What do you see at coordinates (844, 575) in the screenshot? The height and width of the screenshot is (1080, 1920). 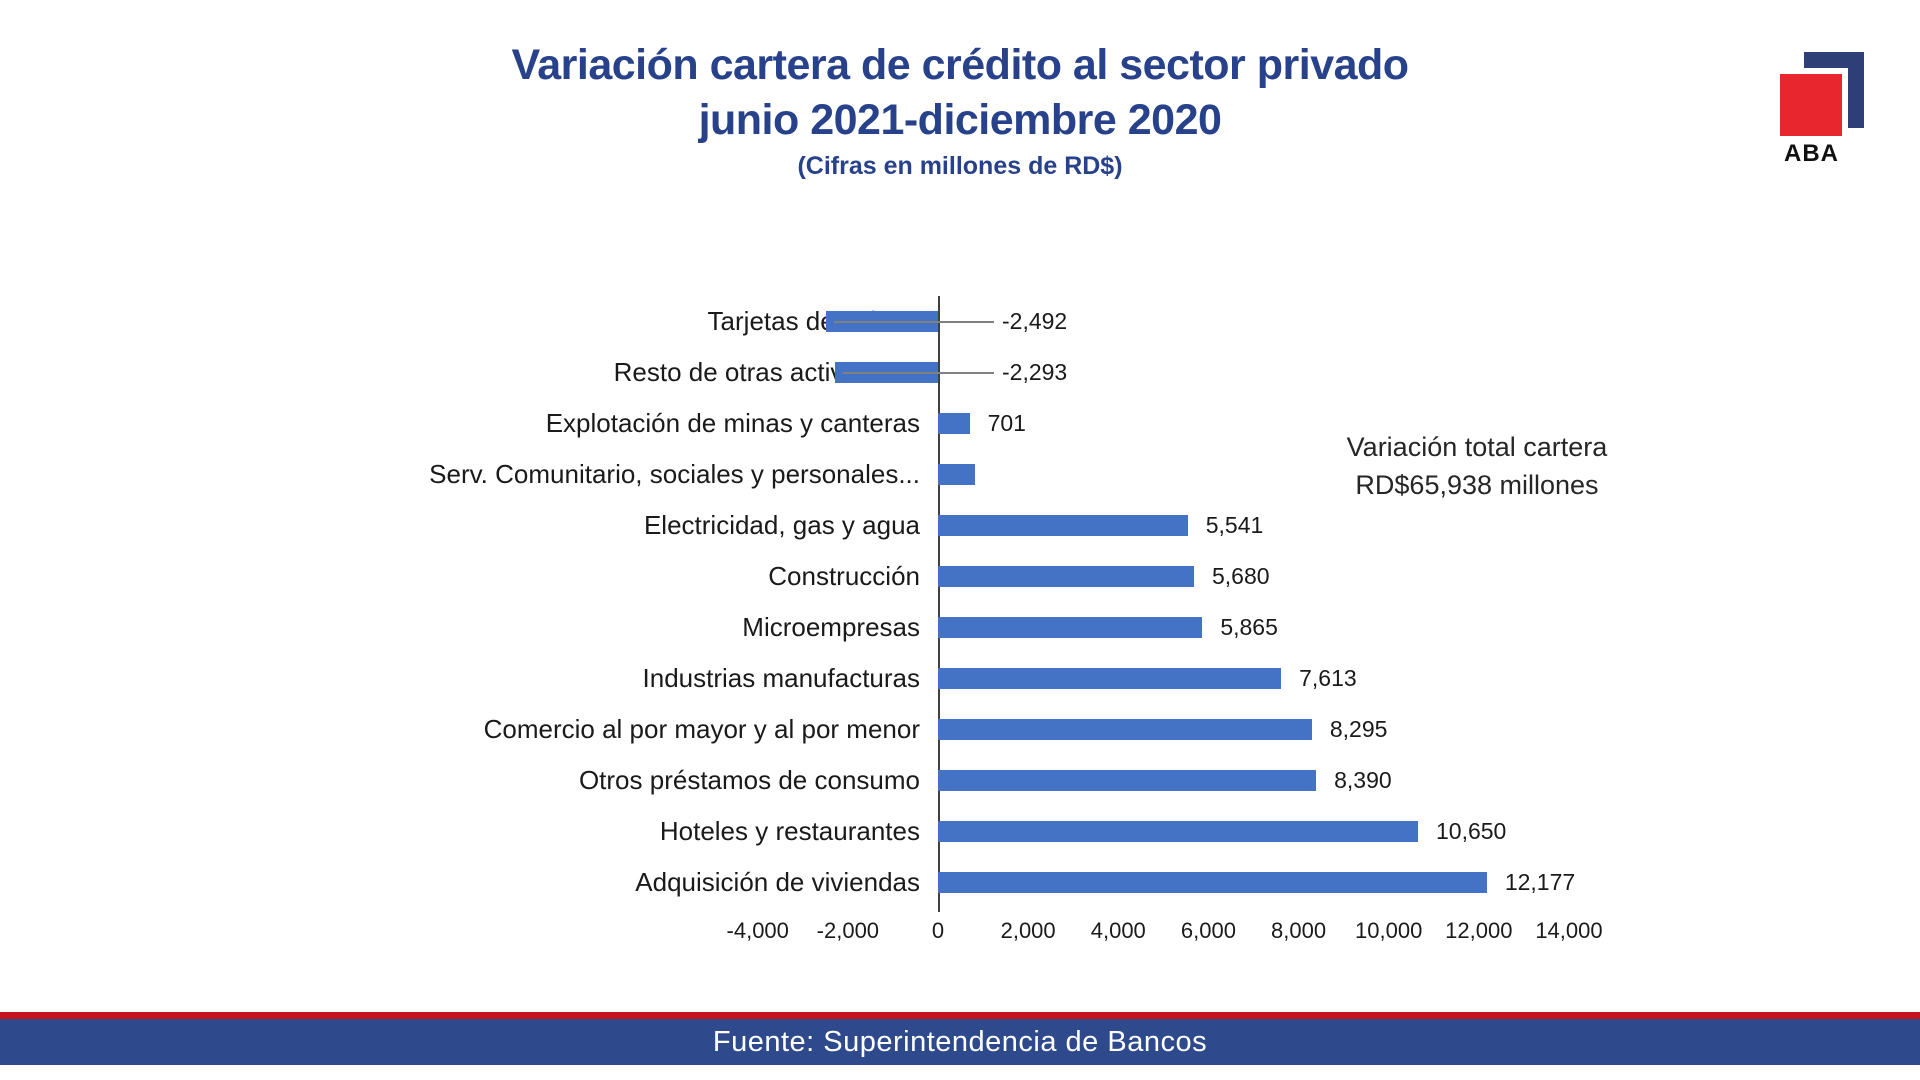 I see `category-label: Construcción` at bounding box center [844, 575].